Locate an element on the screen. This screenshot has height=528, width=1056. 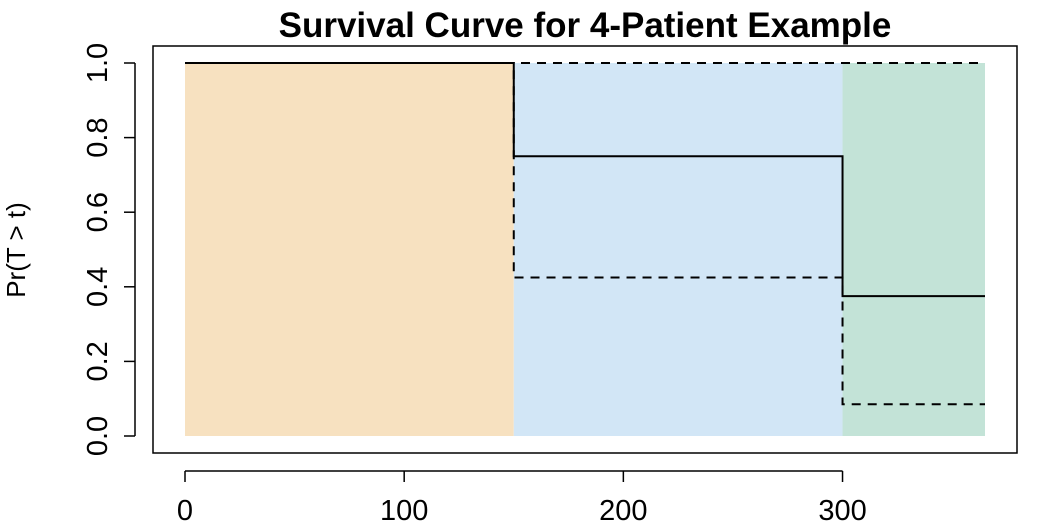
y-tick-label: 0.6 is located at coordinates (98, 212).